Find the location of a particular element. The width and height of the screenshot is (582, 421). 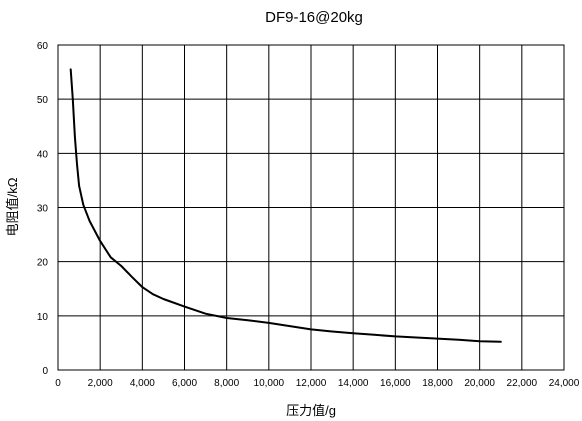

x-tick-label: 18,000 is located at coordinates (437, 383).